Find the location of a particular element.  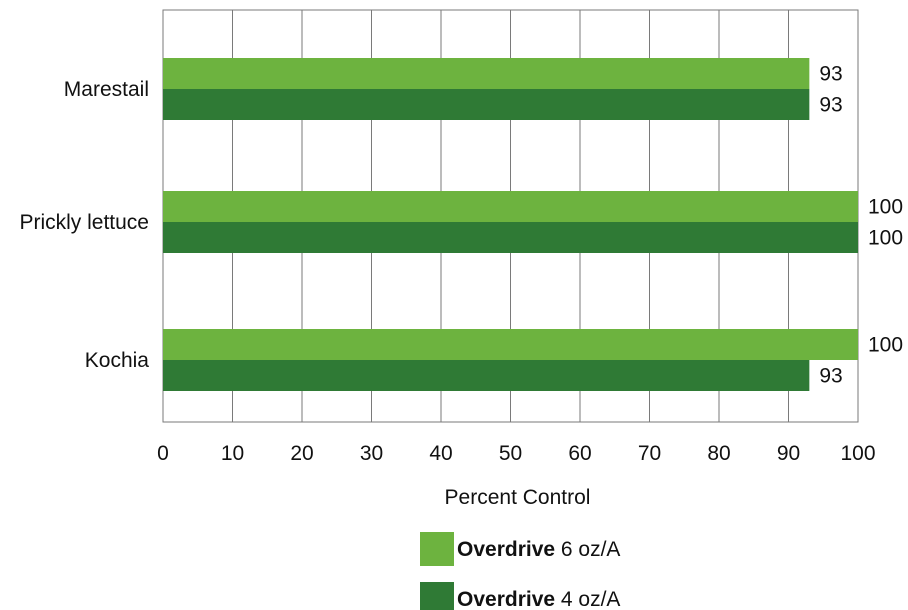

bar-series-1-marestail is located at coordinates (486, 104).